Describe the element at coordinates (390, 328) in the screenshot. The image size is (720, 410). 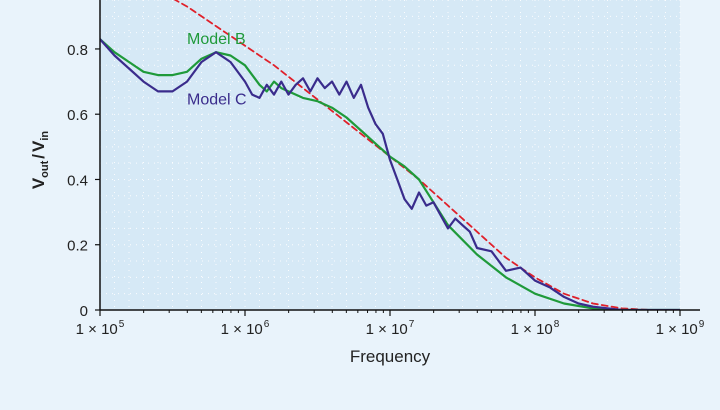
I see `x-tick-label: 1 × 10⁷` at that location.